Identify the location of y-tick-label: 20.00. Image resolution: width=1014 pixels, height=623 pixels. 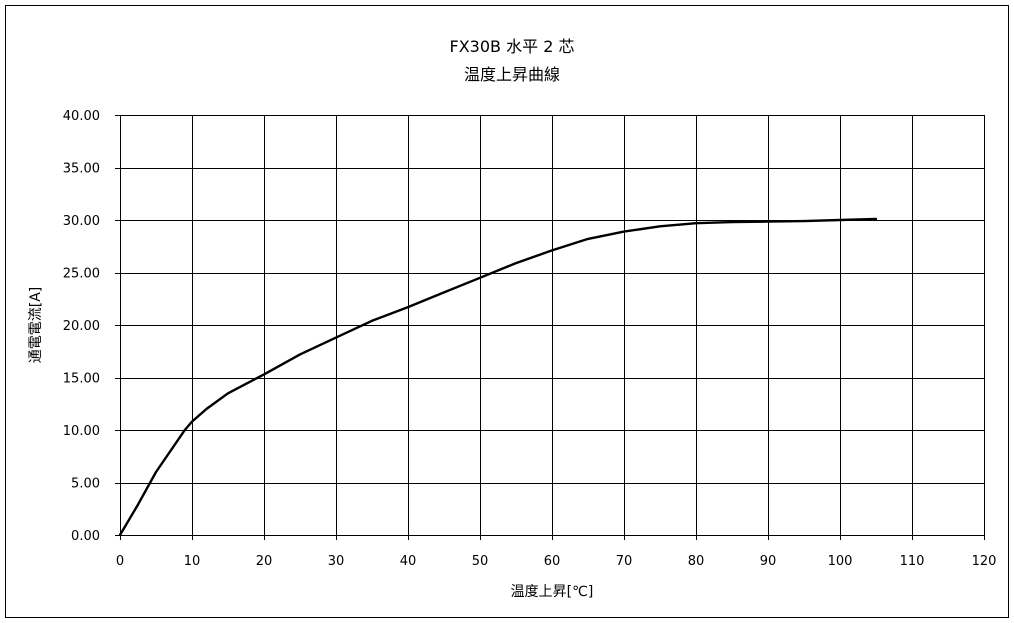
(81, 326).